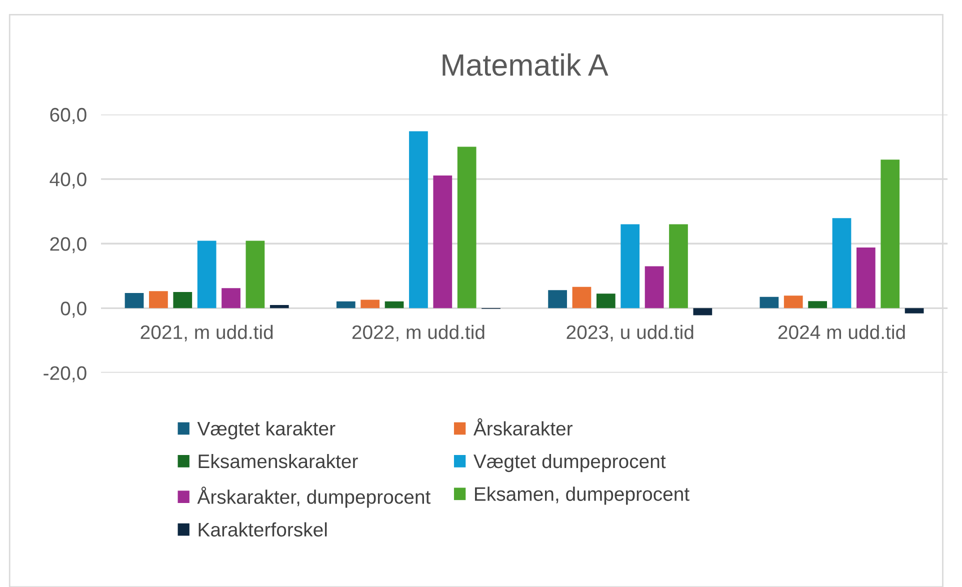 The image size is (962, 587). What do you see at coordinates (68, 116) in the screenshot?
I see `y-tick-label: 60,0` at bounding box center [68, 116].